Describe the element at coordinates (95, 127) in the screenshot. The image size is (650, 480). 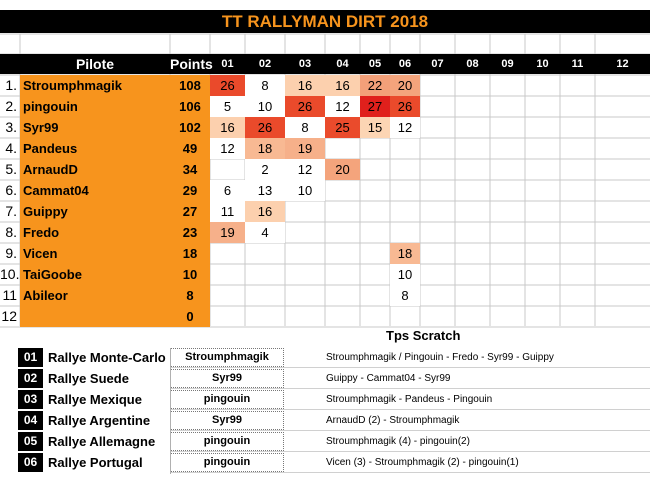
I see `pilot-name: Syr99` at that location.